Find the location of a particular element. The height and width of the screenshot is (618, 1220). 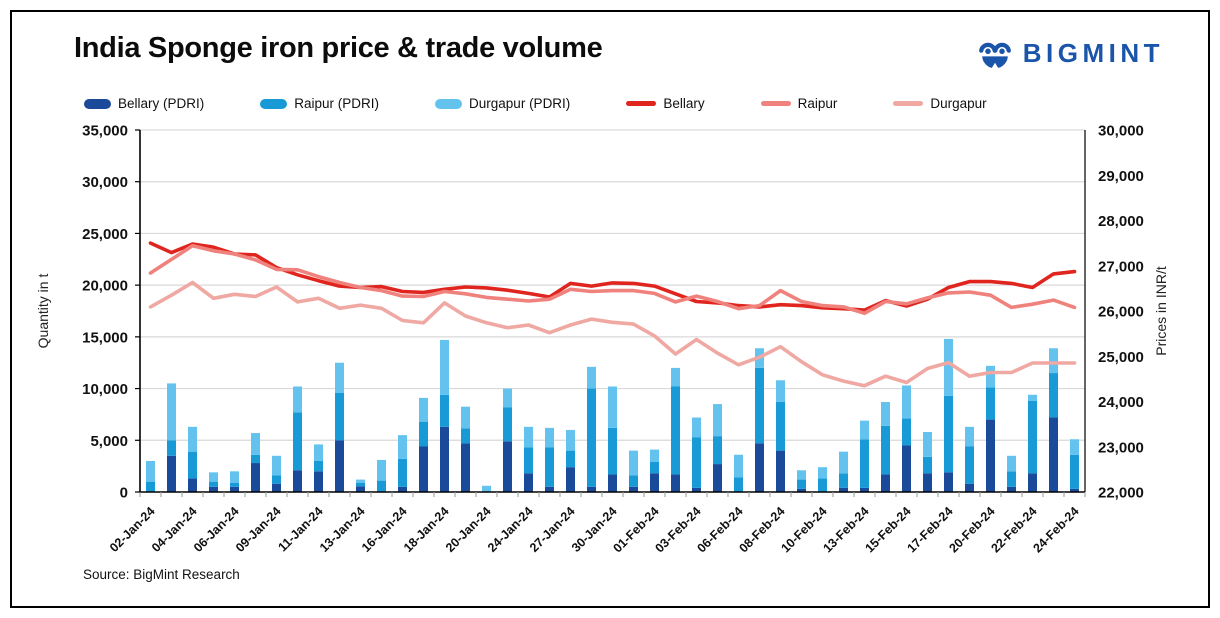

legend-item-bellary: Bellary is located at coordinates (665, 103).